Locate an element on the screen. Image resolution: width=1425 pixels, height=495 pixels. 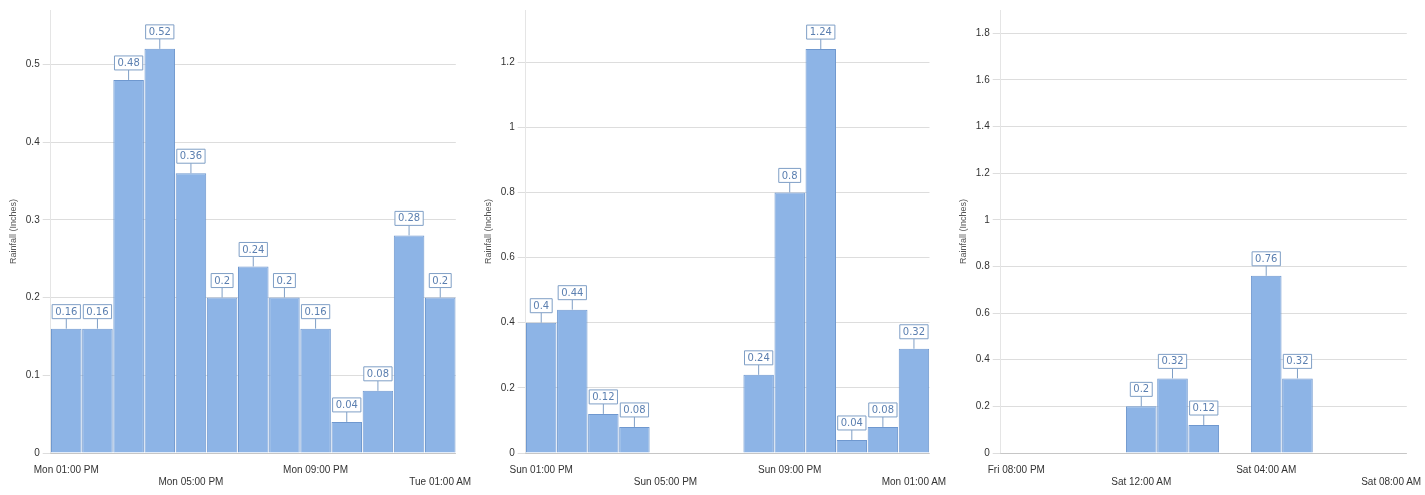
y-tick-label: 0.1 is located at coordinates (33, 375).